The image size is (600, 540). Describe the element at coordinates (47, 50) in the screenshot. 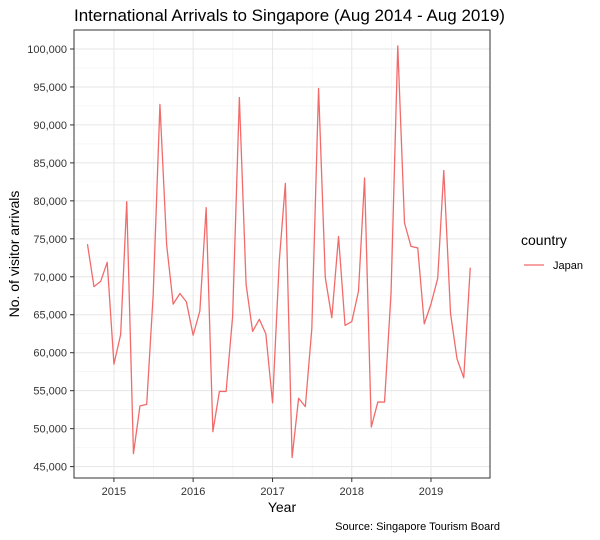

I see `y-tick-label: 100,000` at that location.